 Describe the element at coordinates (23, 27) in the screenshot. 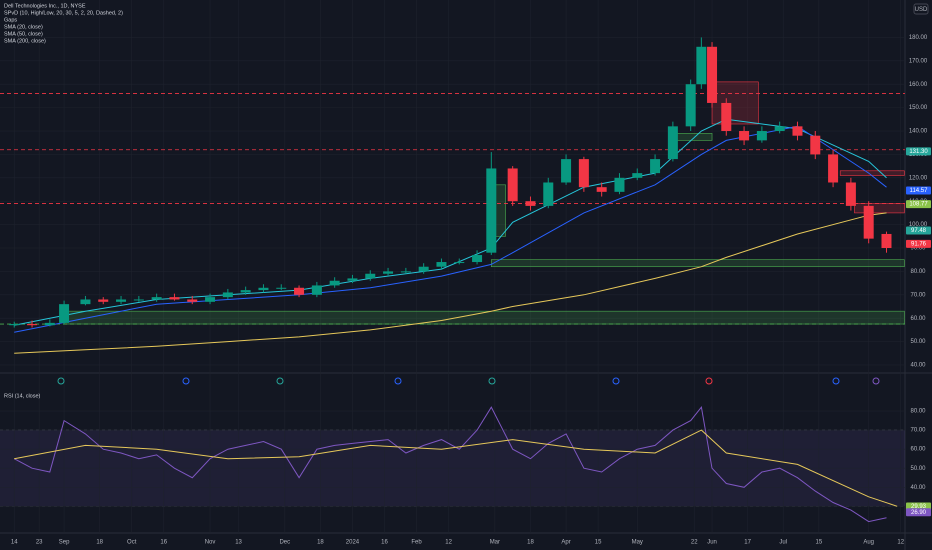

I see `indicator-label: SMA (20, close)` at that location.